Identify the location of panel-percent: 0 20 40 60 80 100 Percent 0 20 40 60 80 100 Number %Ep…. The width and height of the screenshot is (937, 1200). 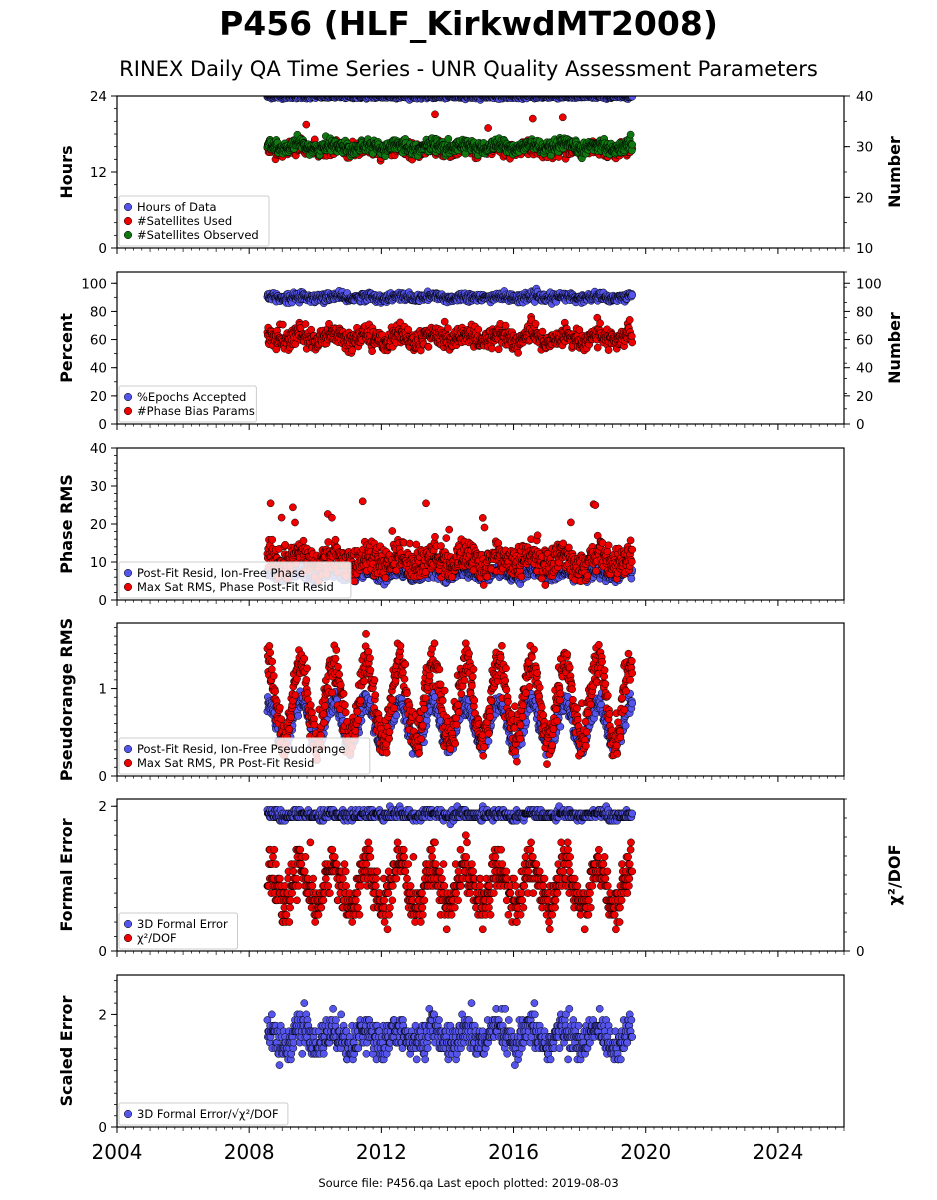
(480, 352).